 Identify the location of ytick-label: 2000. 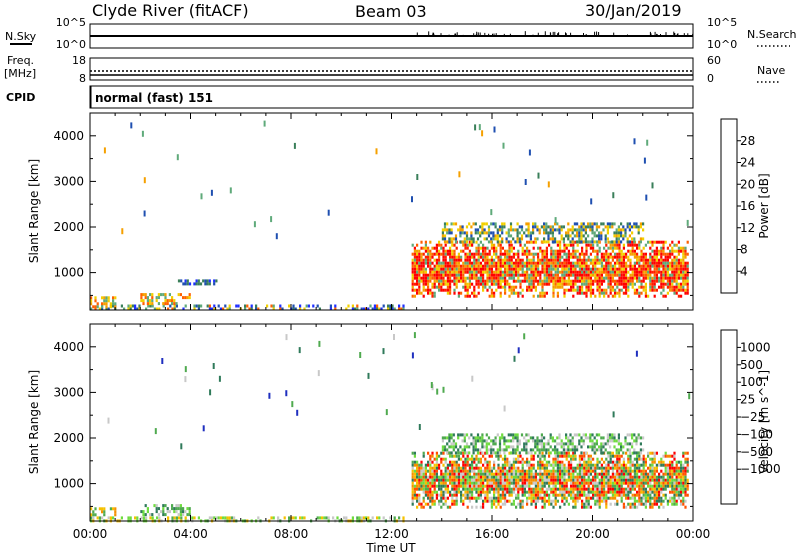
(68, 227).